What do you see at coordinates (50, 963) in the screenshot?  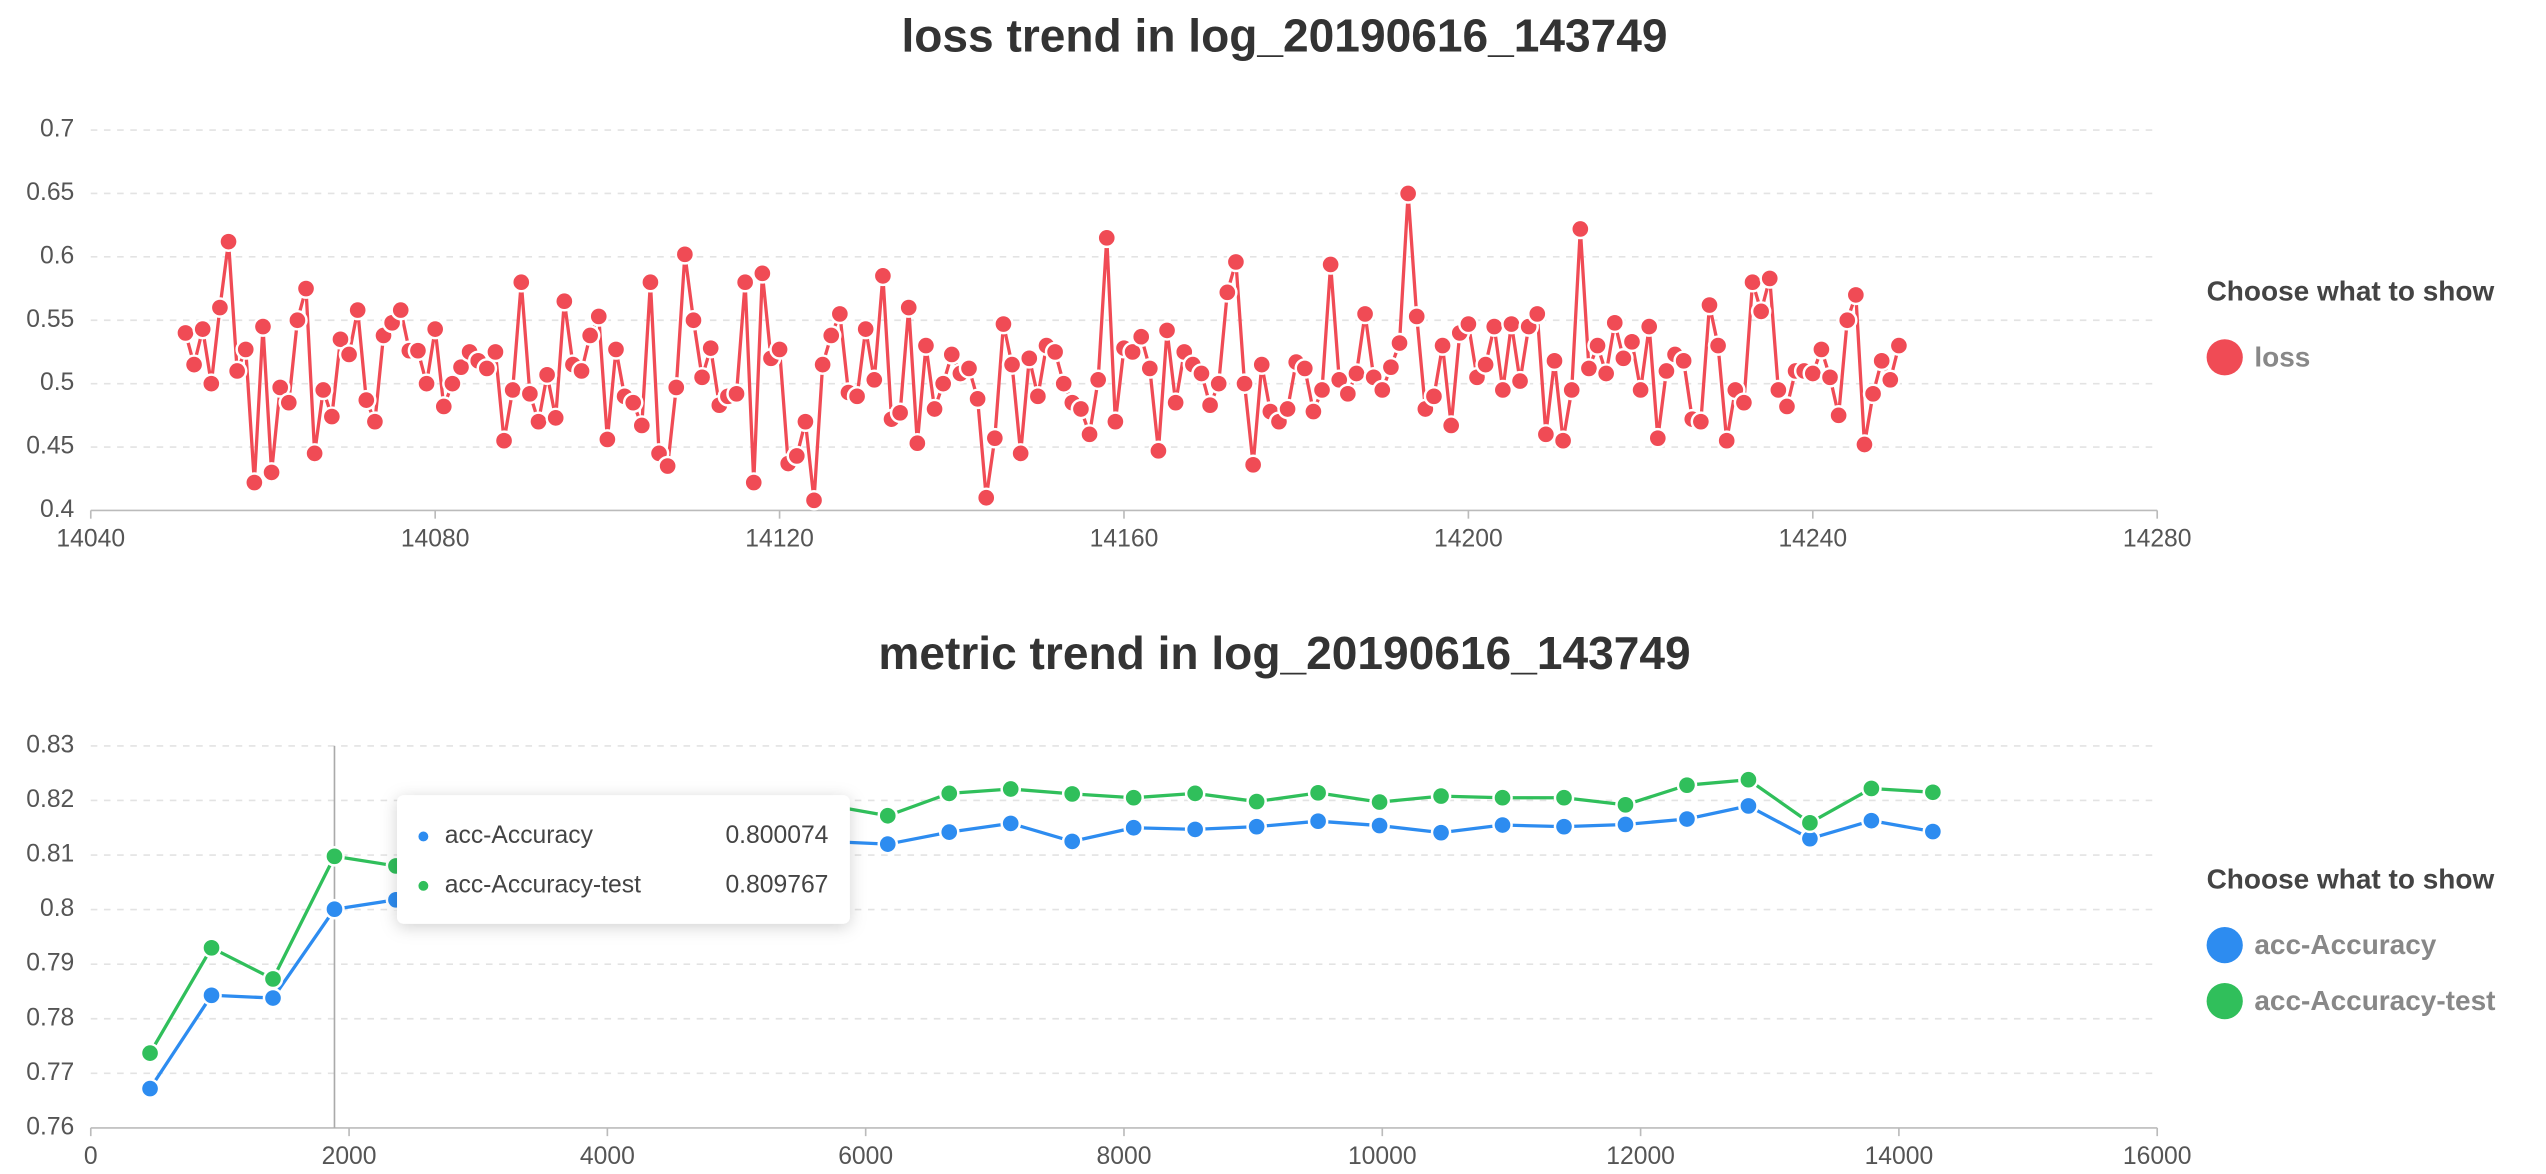 I see `y-tick-label: 0.79` at bounding box center [50, 963].